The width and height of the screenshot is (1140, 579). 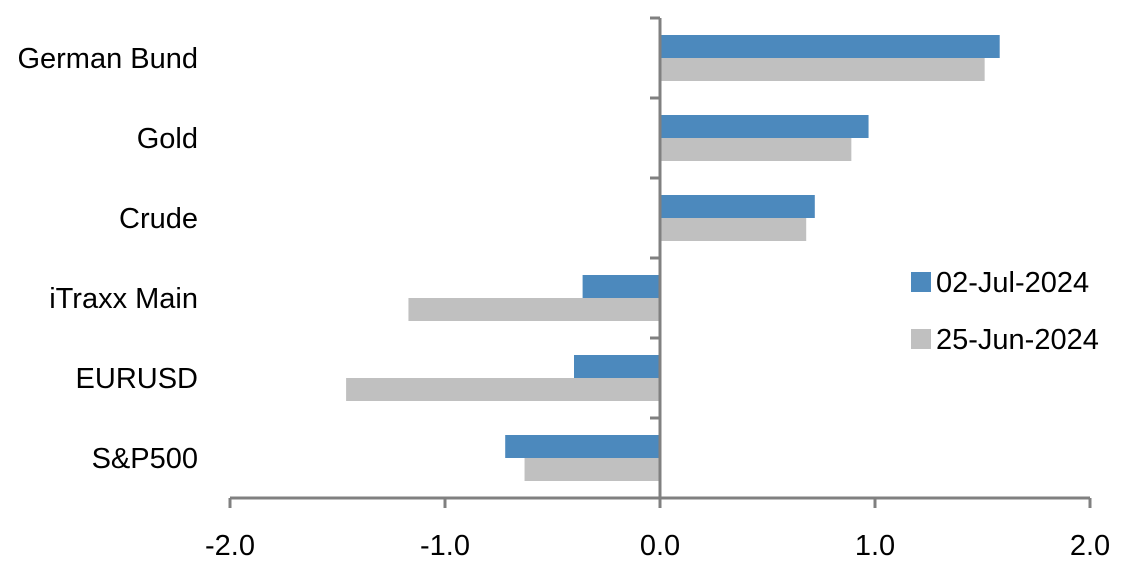 What do you see at coordinates (445, 546) in the screenshot?
I see `x-tick-label: -1.0` at bounding box center [445, 546].